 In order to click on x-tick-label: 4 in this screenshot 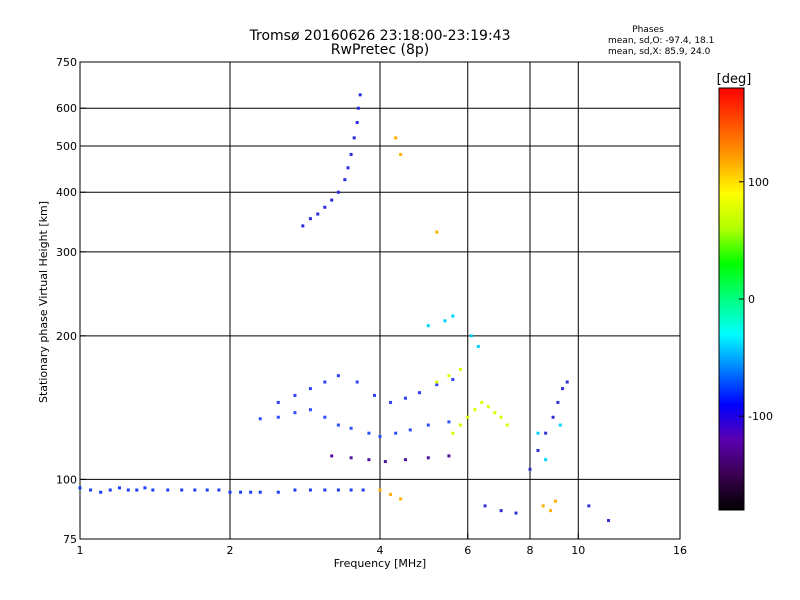, I will do `click(380, 550)`.